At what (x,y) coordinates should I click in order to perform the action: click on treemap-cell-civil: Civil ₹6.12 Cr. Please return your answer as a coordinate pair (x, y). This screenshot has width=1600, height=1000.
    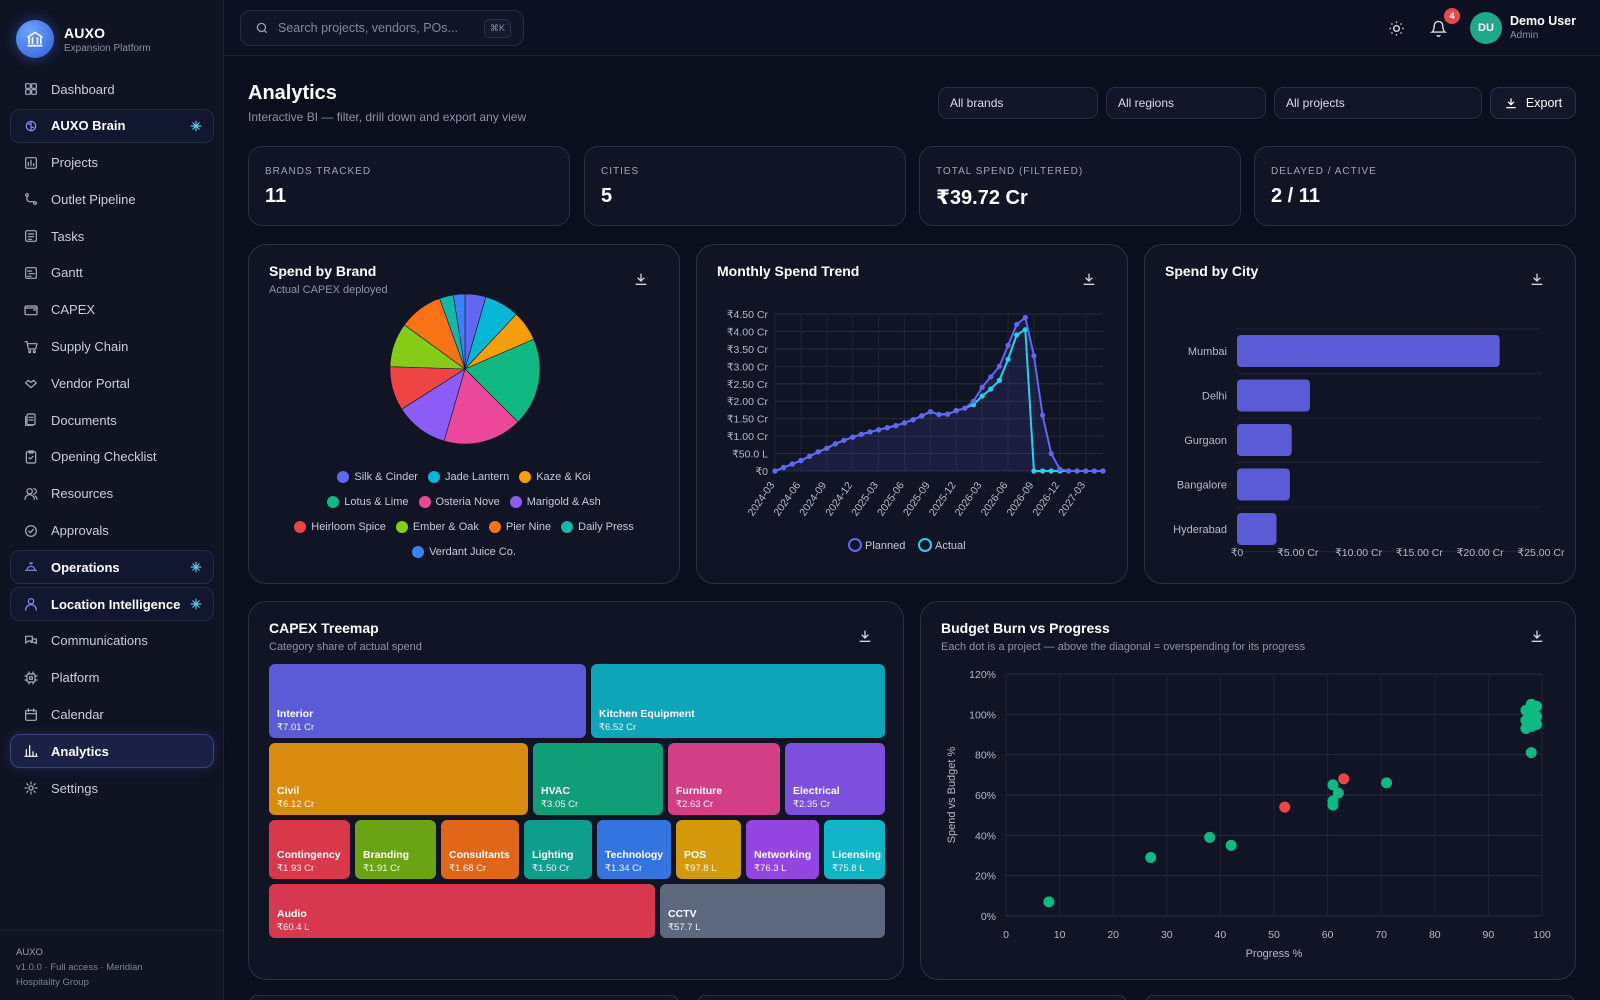
    Looking at the image, I should click on (398, 779).